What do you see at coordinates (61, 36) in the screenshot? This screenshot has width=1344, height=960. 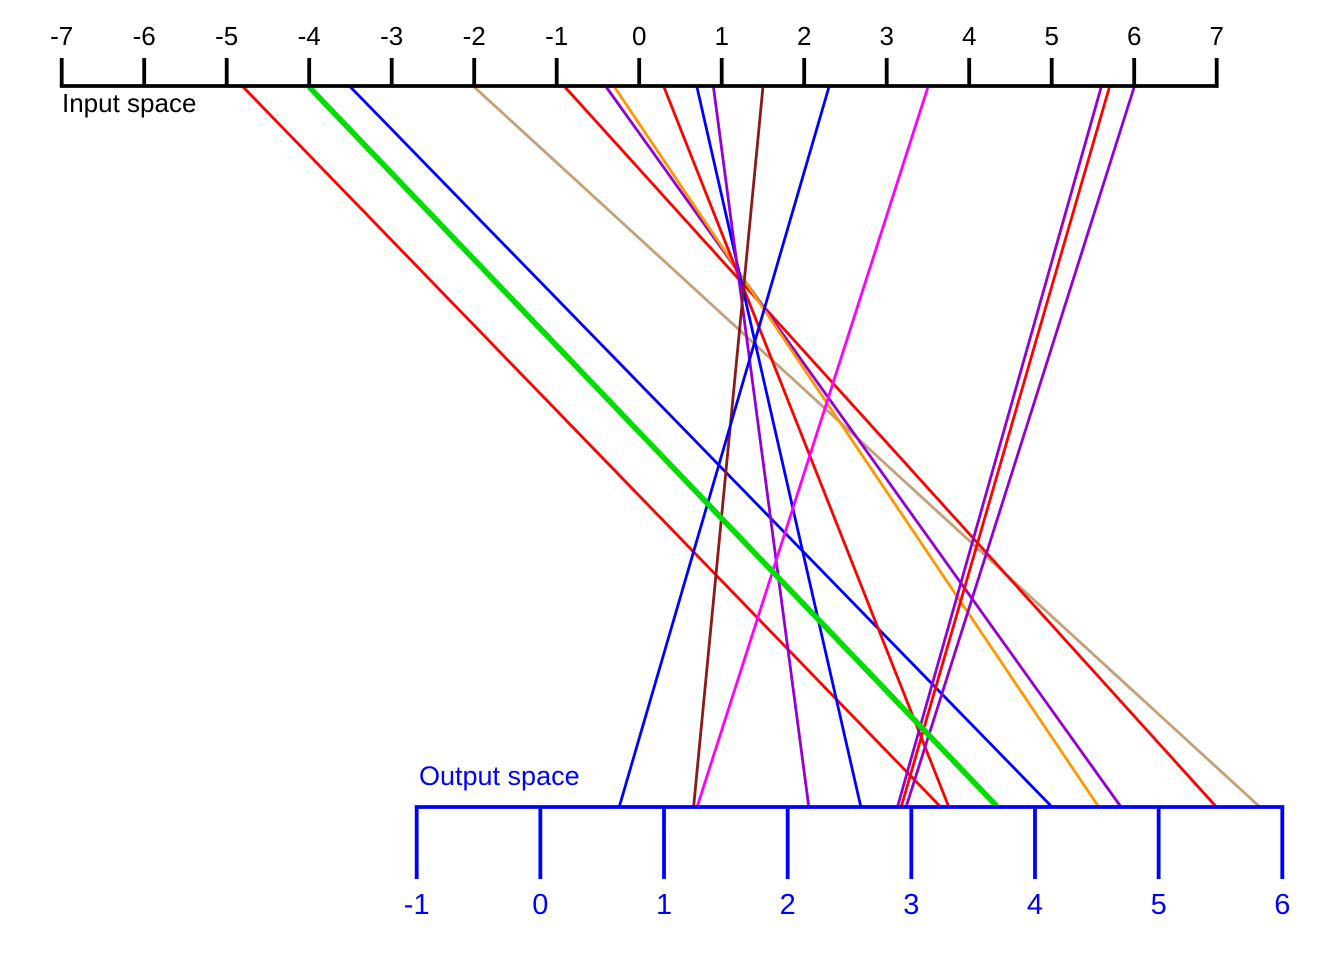 I see `input-axis-tick-label: -7` at bounding box center [61, 36].